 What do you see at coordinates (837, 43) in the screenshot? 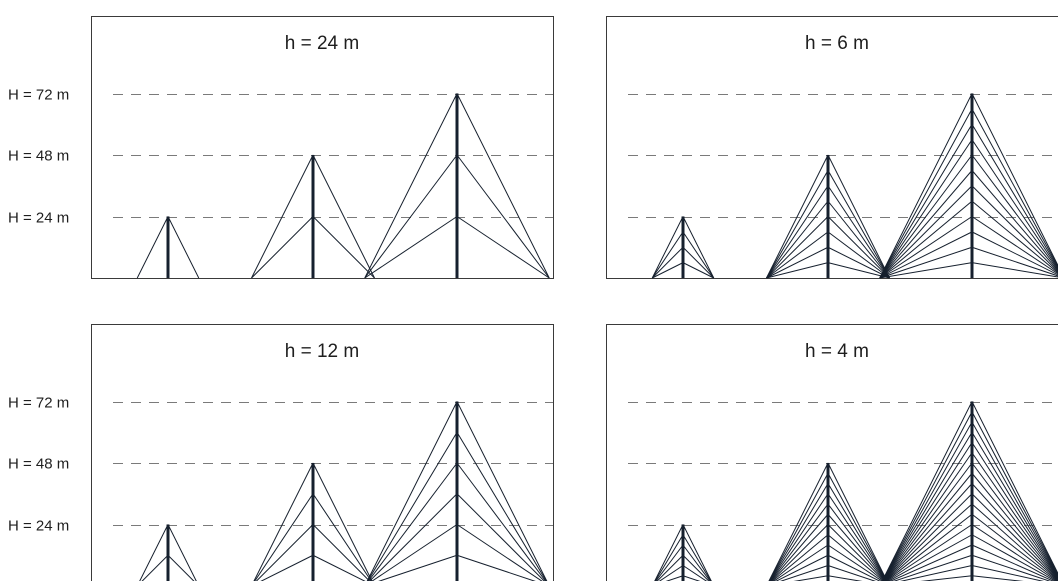
I see `panel-title: h = 6 m` at bounding box center [837, 43].